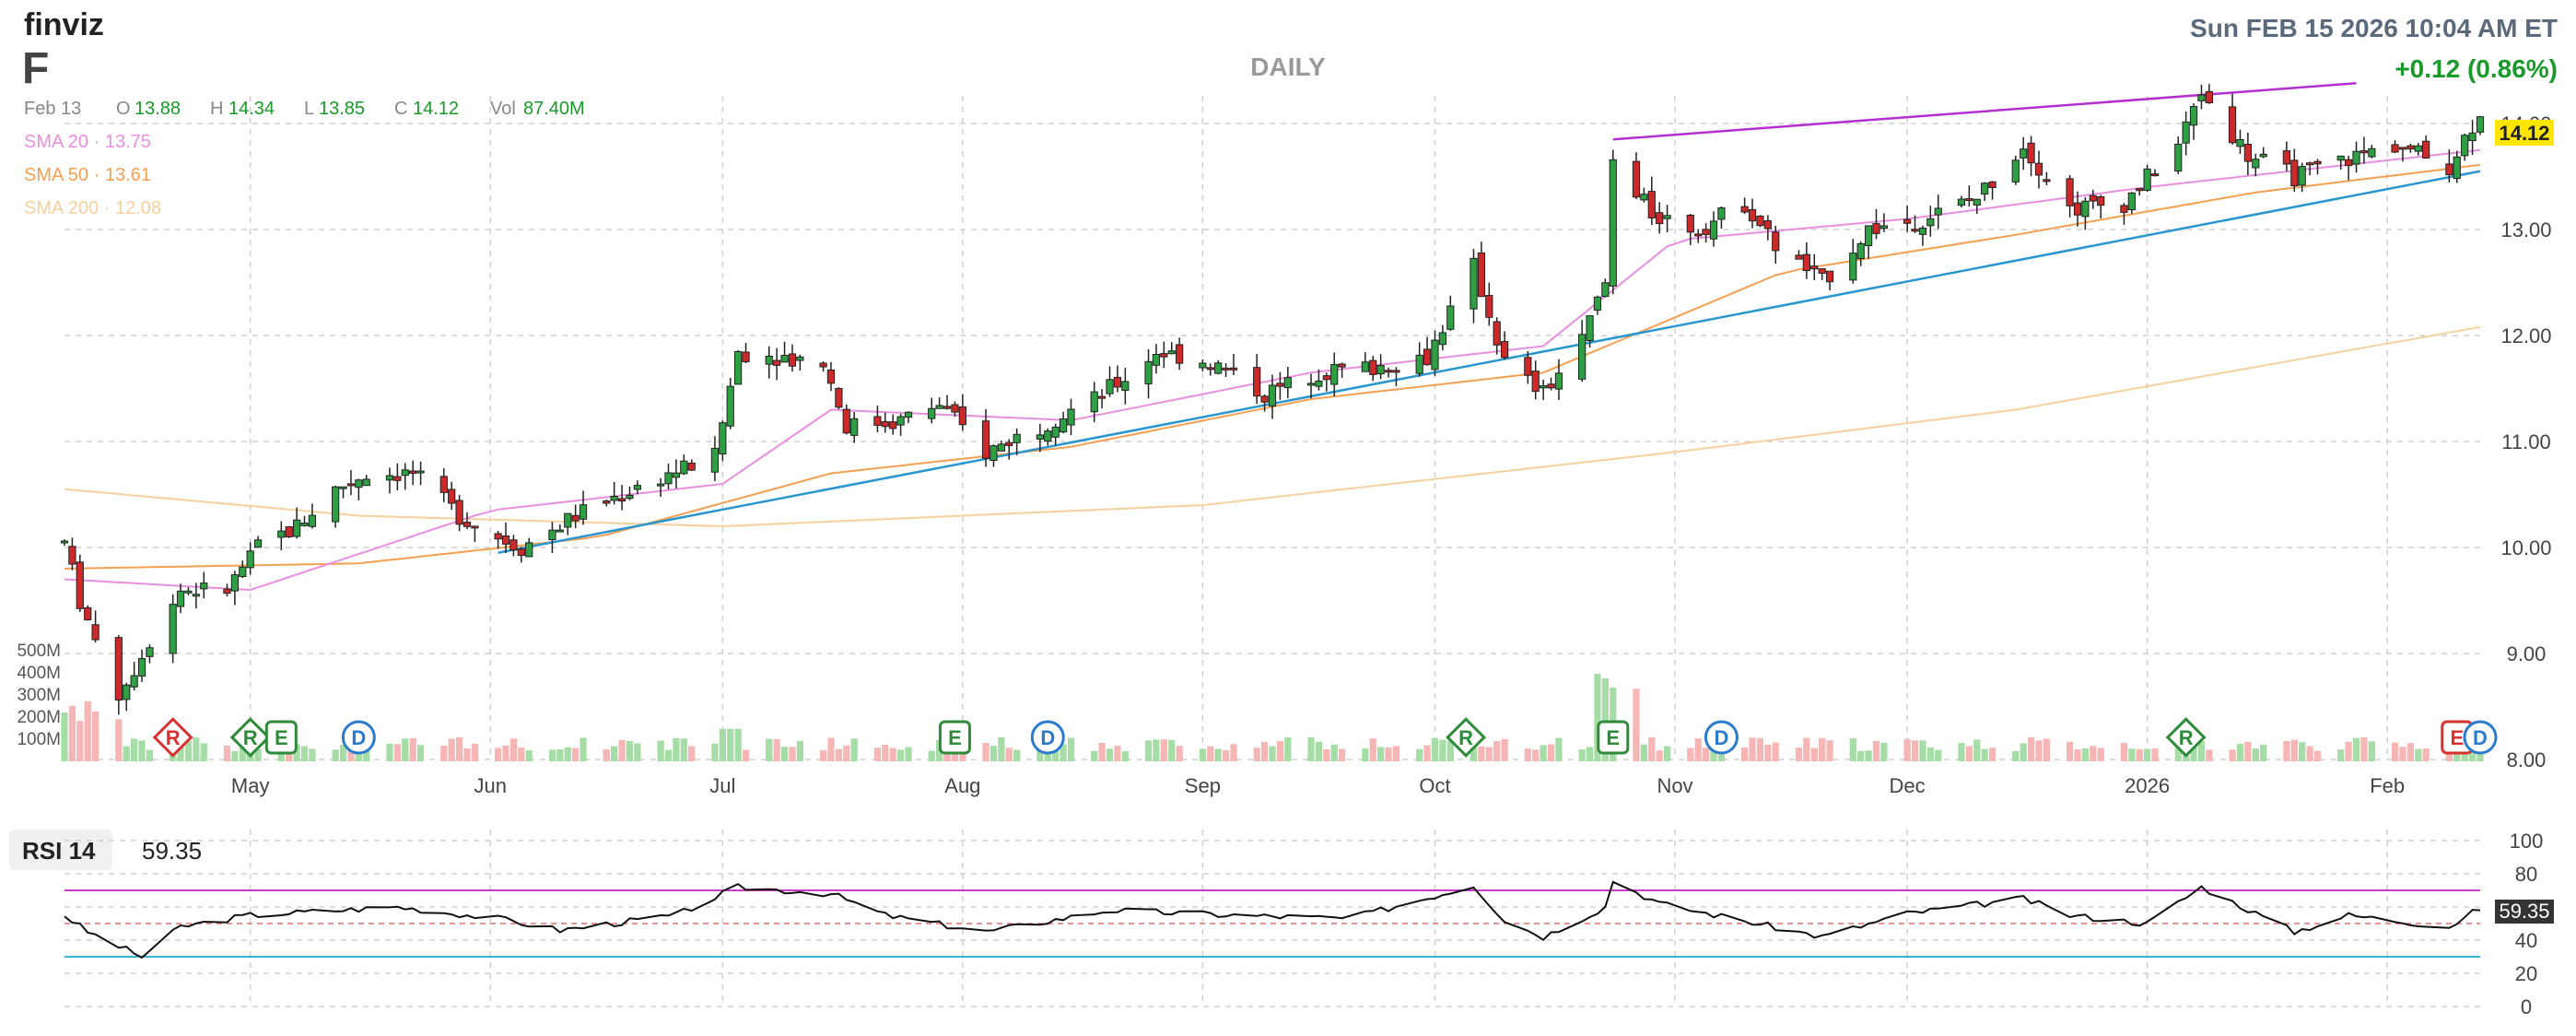  Describe the element at coordinates (1434, 786) in the screenshot. I see `time-tick-label: Oct` at that location.